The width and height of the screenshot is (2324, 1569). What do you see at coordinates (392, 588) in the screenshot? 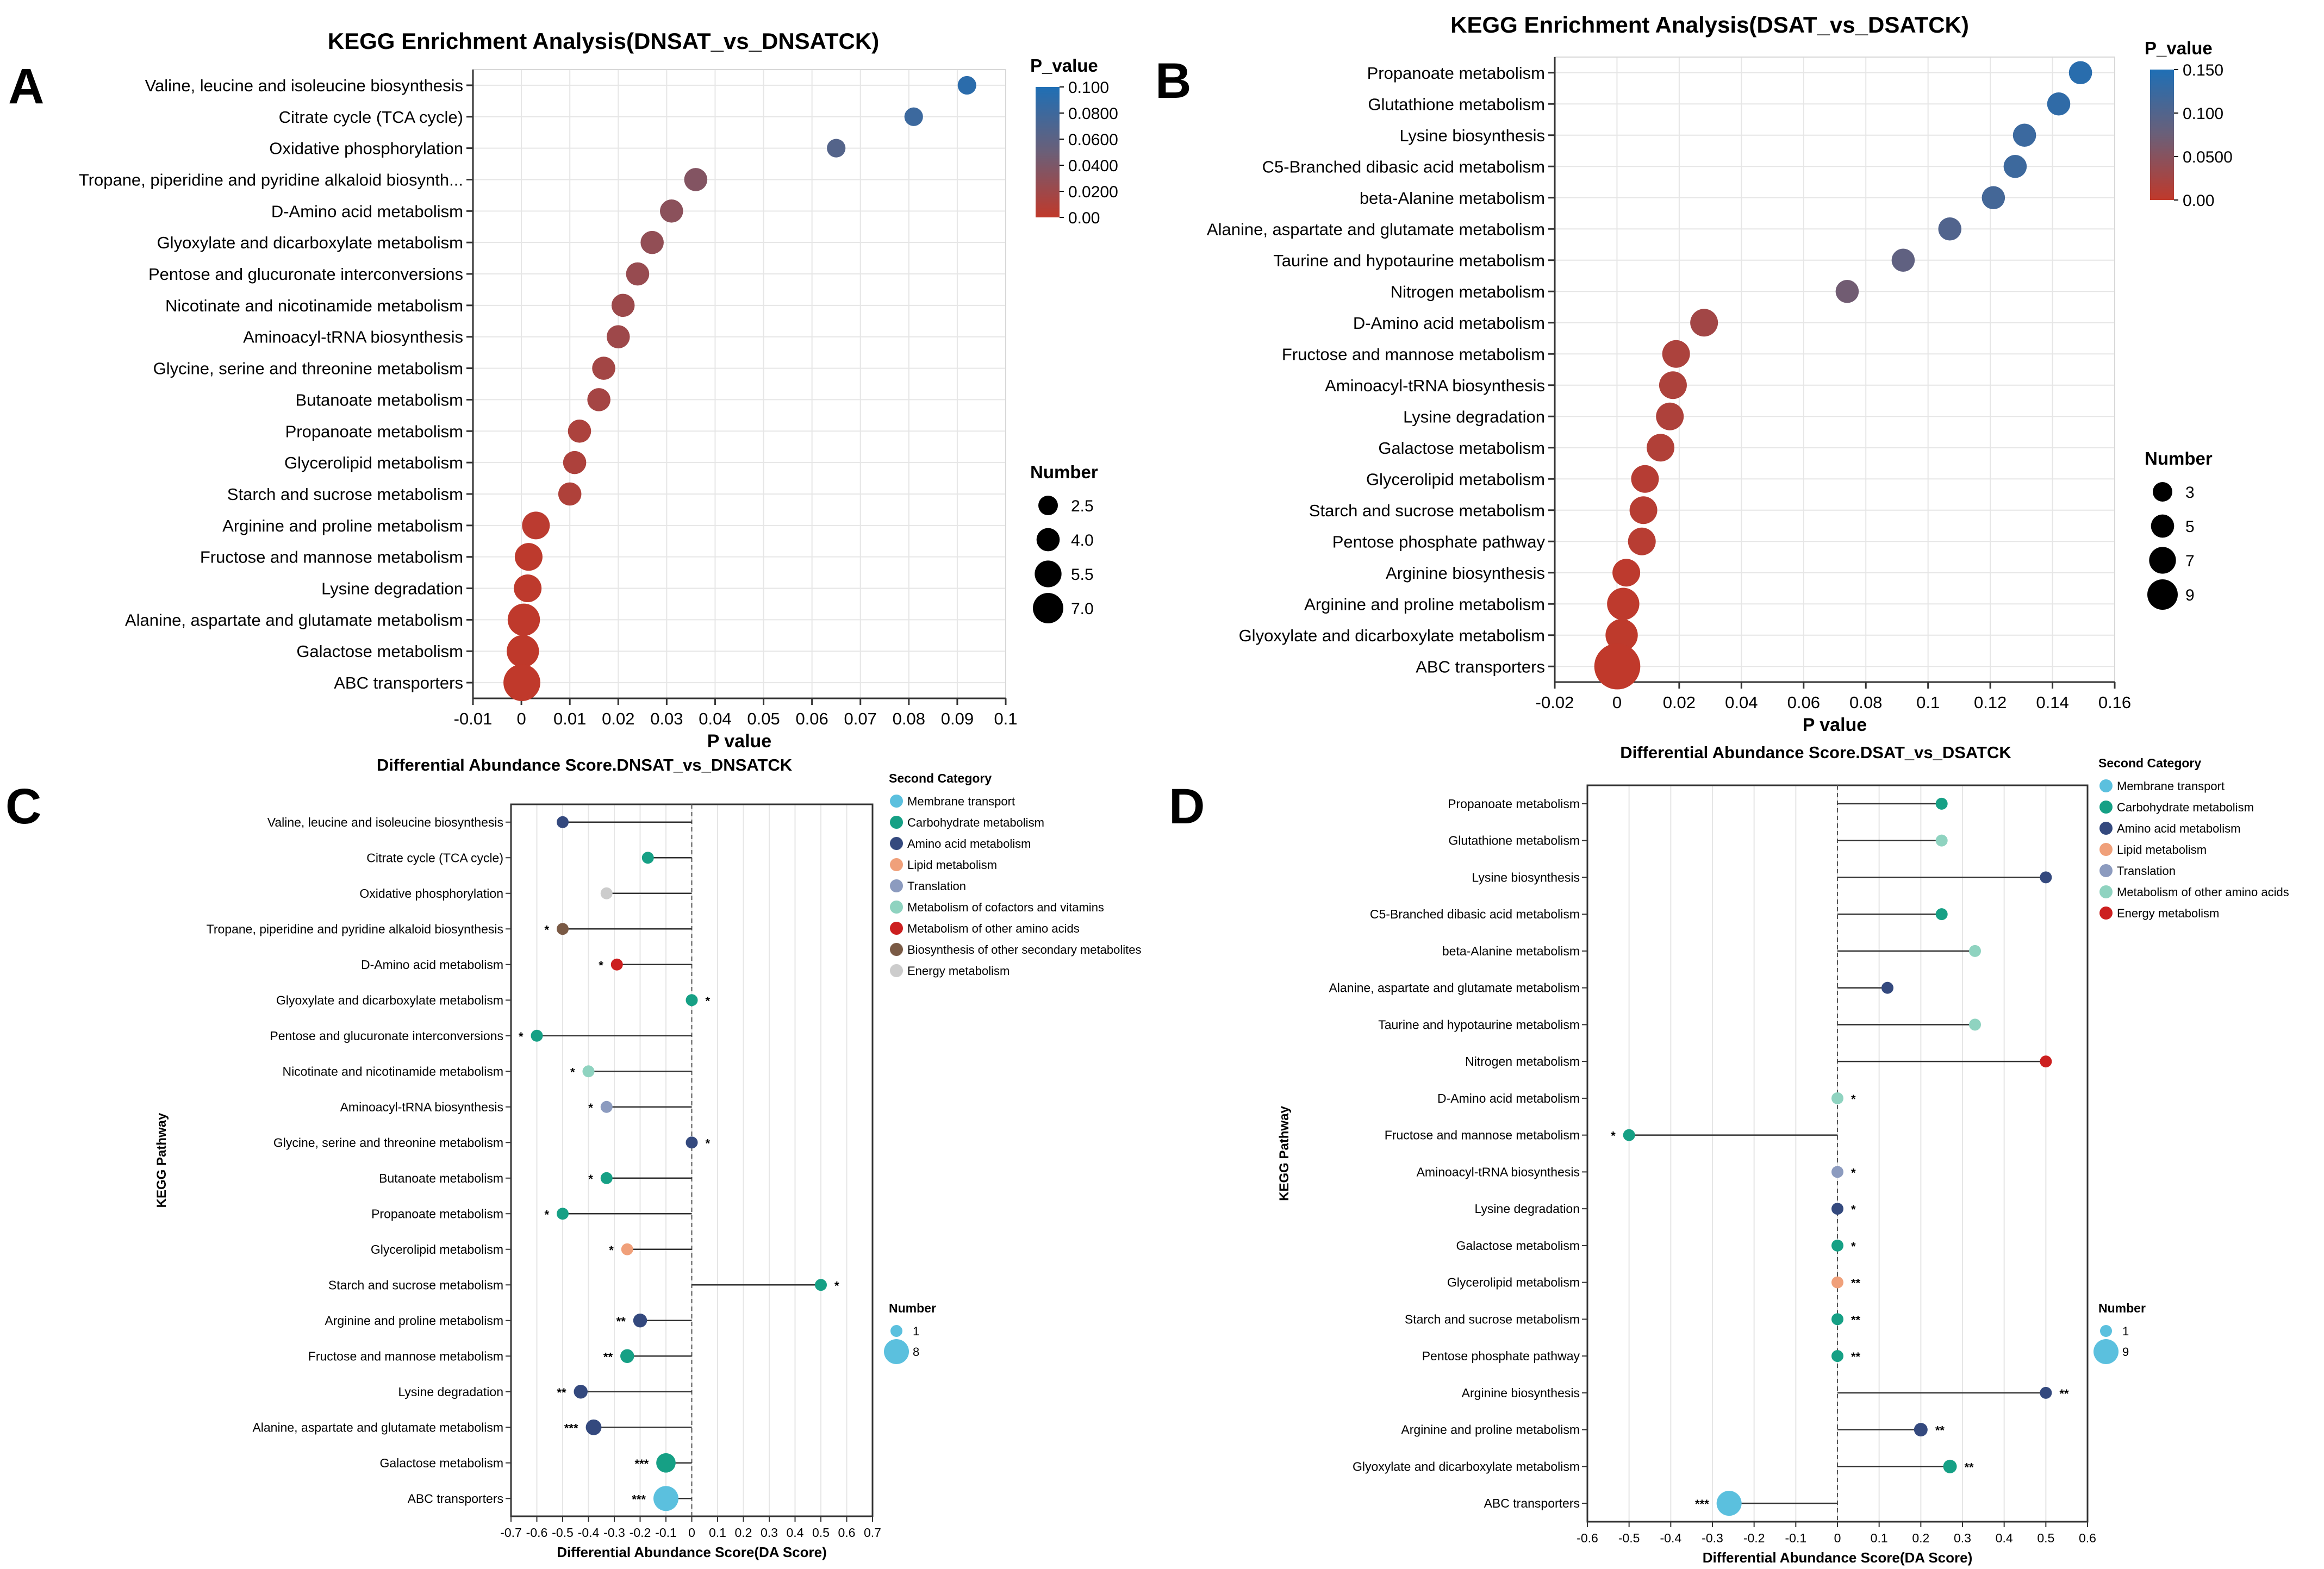
I see `y-tick-label: Lysine degradation` at bounding box center [392, 588].